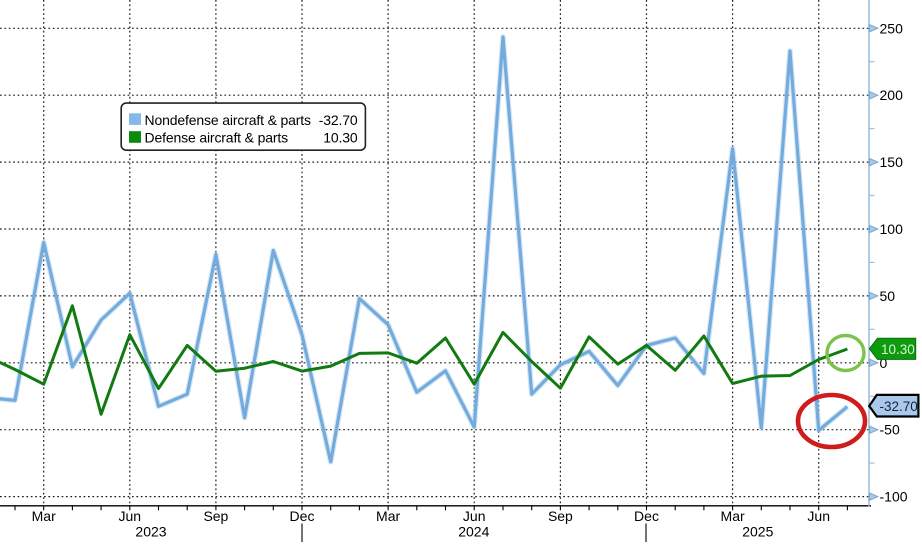 This screenshot has height=545, width=922. I want to click on svg-text: 2024, so click(473, 532).